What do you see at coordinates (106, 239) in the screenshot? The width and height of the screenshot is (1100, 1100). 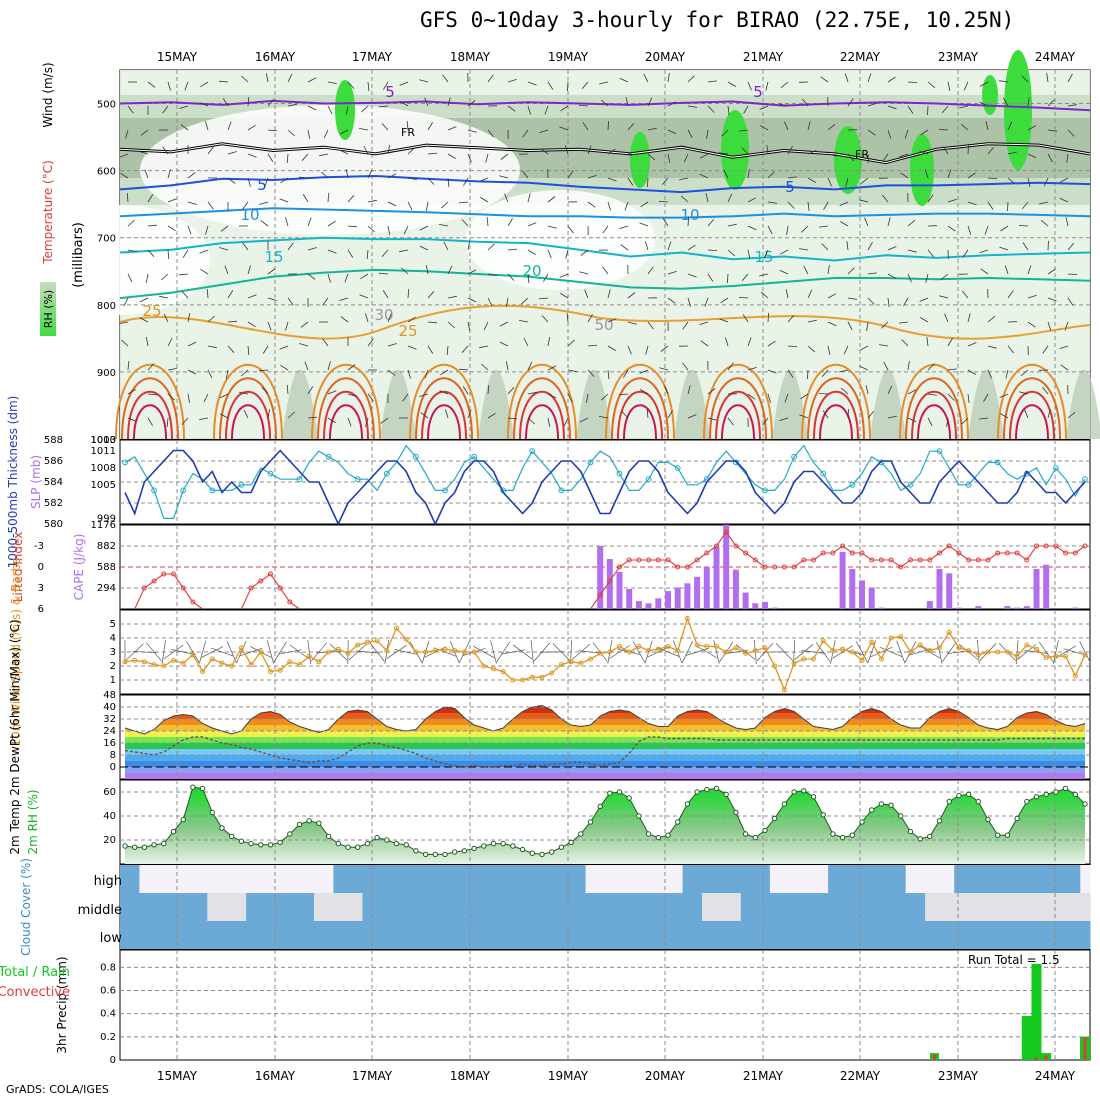 I see `tick-label: 700` at bounding box center [106, 239].